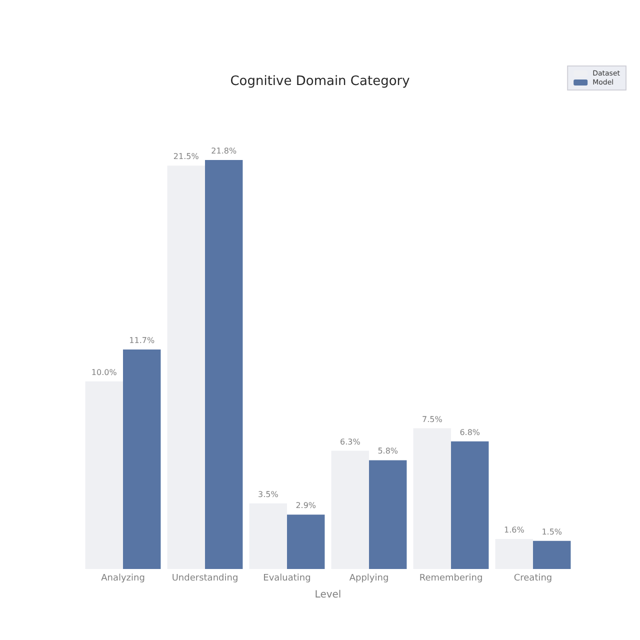  What do you see at coordinates (533, 579) in the screenshot?
I see `x-tick-label: Creating` at bounding box center [533, 579].